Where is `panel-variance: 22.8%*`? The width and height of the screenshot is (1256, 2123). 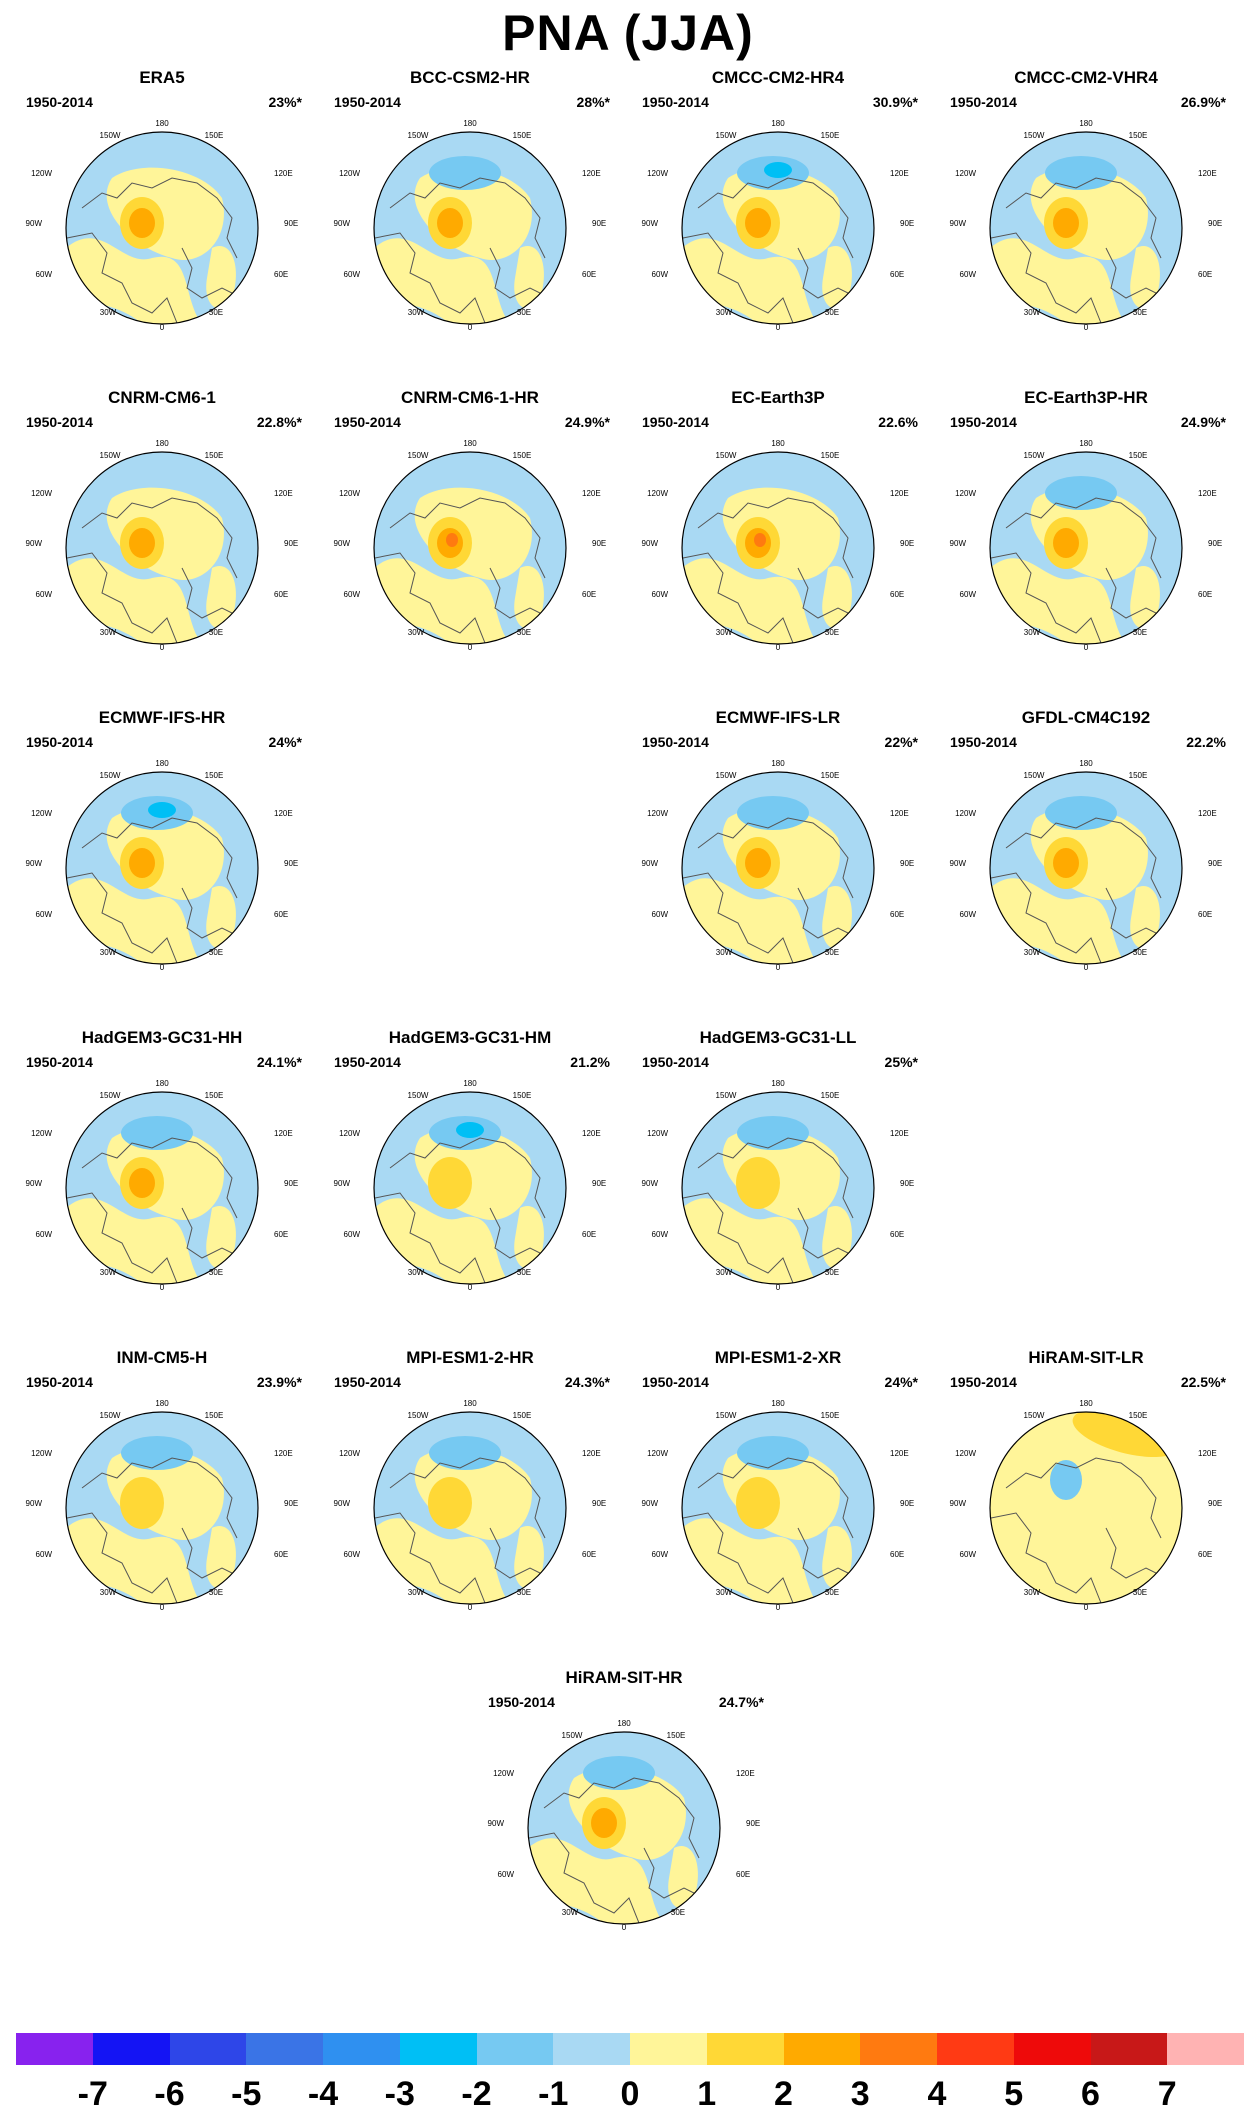
panel-variance: 22.8%* is located at coordinates (279, 422).